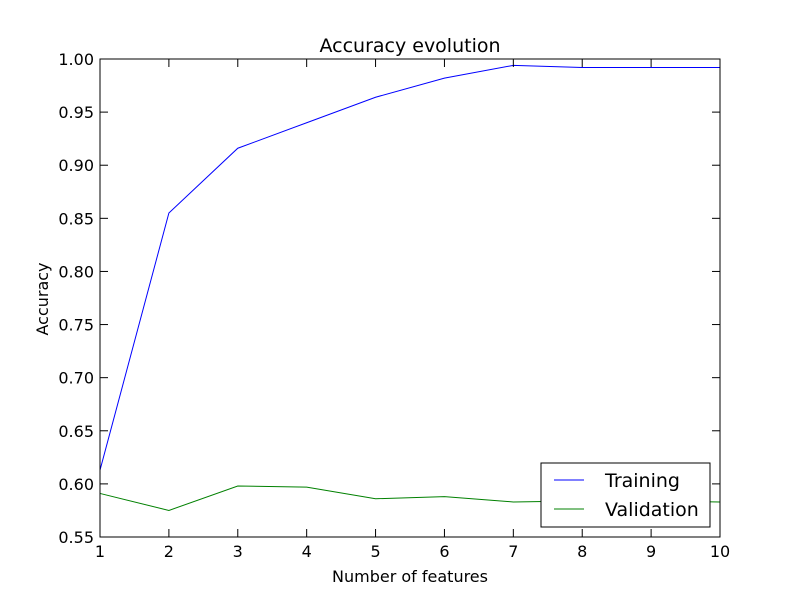 This screenshot has width=800, height=597. I want to click on x-tick-label: 9, so click(651, 551).